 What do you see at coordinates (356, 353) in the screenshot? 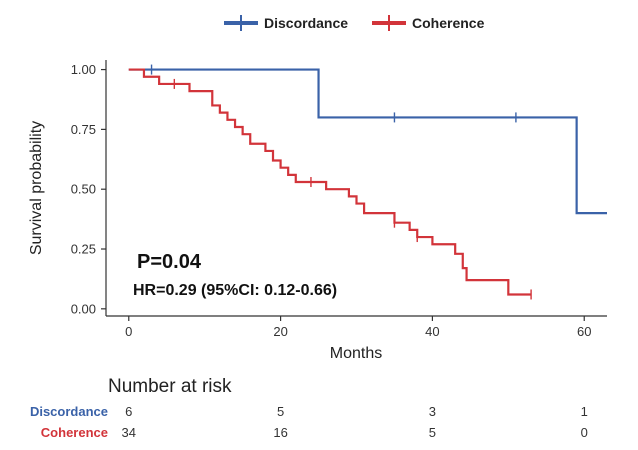
I see `x-axis-title: Months` at bounding box center [356, 353].